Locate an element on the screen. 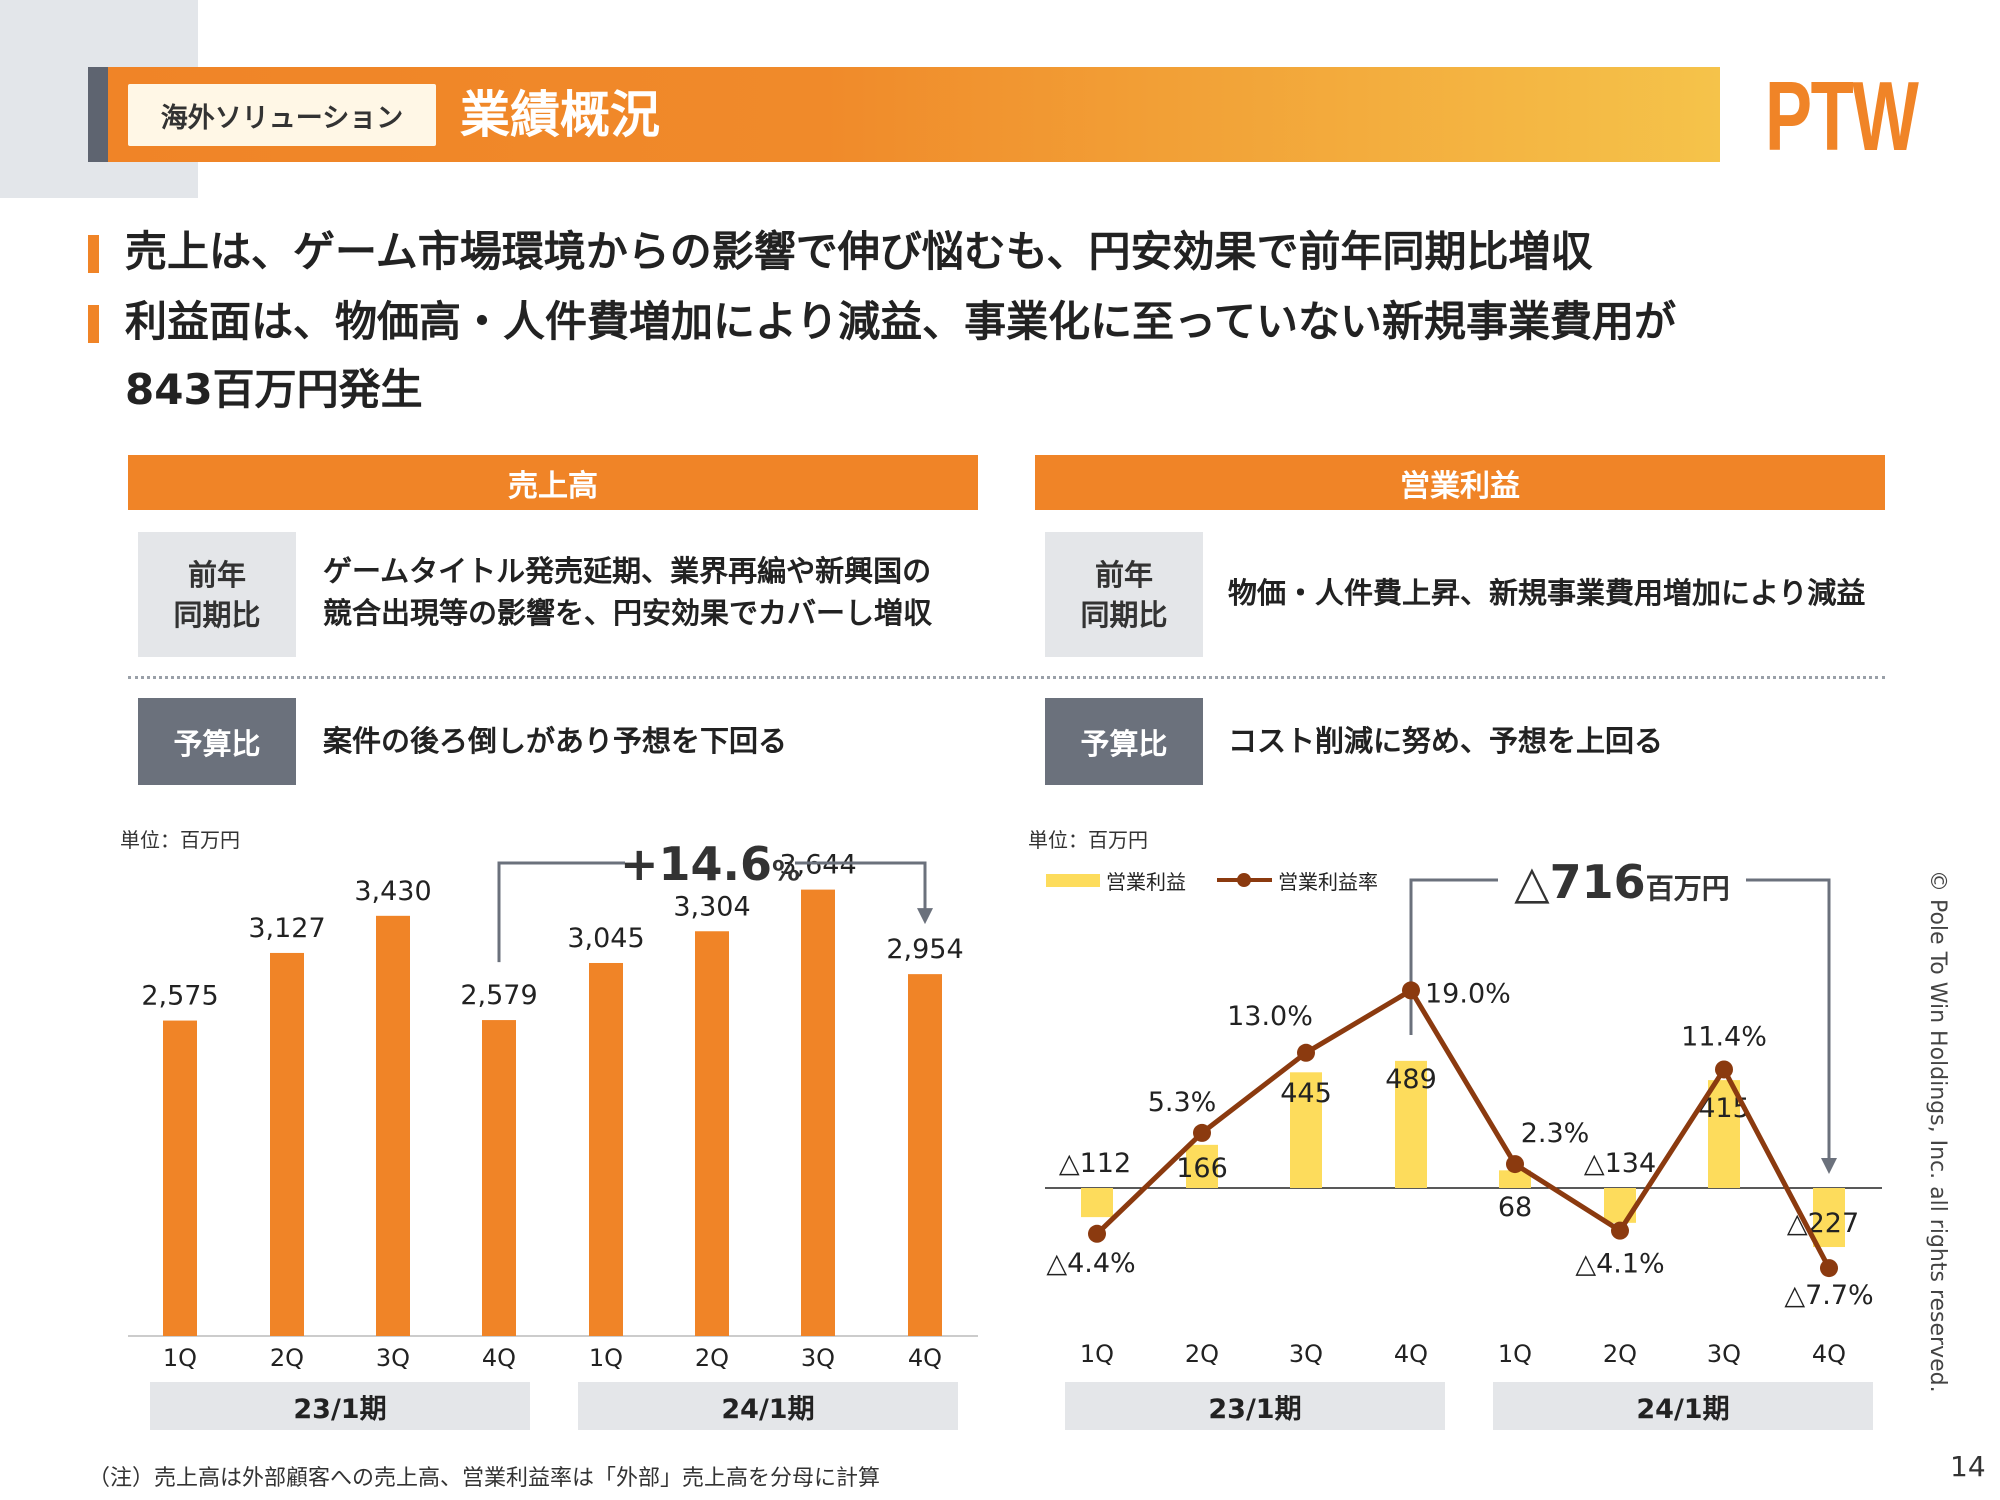 The image size is (2000, 1500). profit-rate-label: △7.7% is located at coordinates (1828, 1295).